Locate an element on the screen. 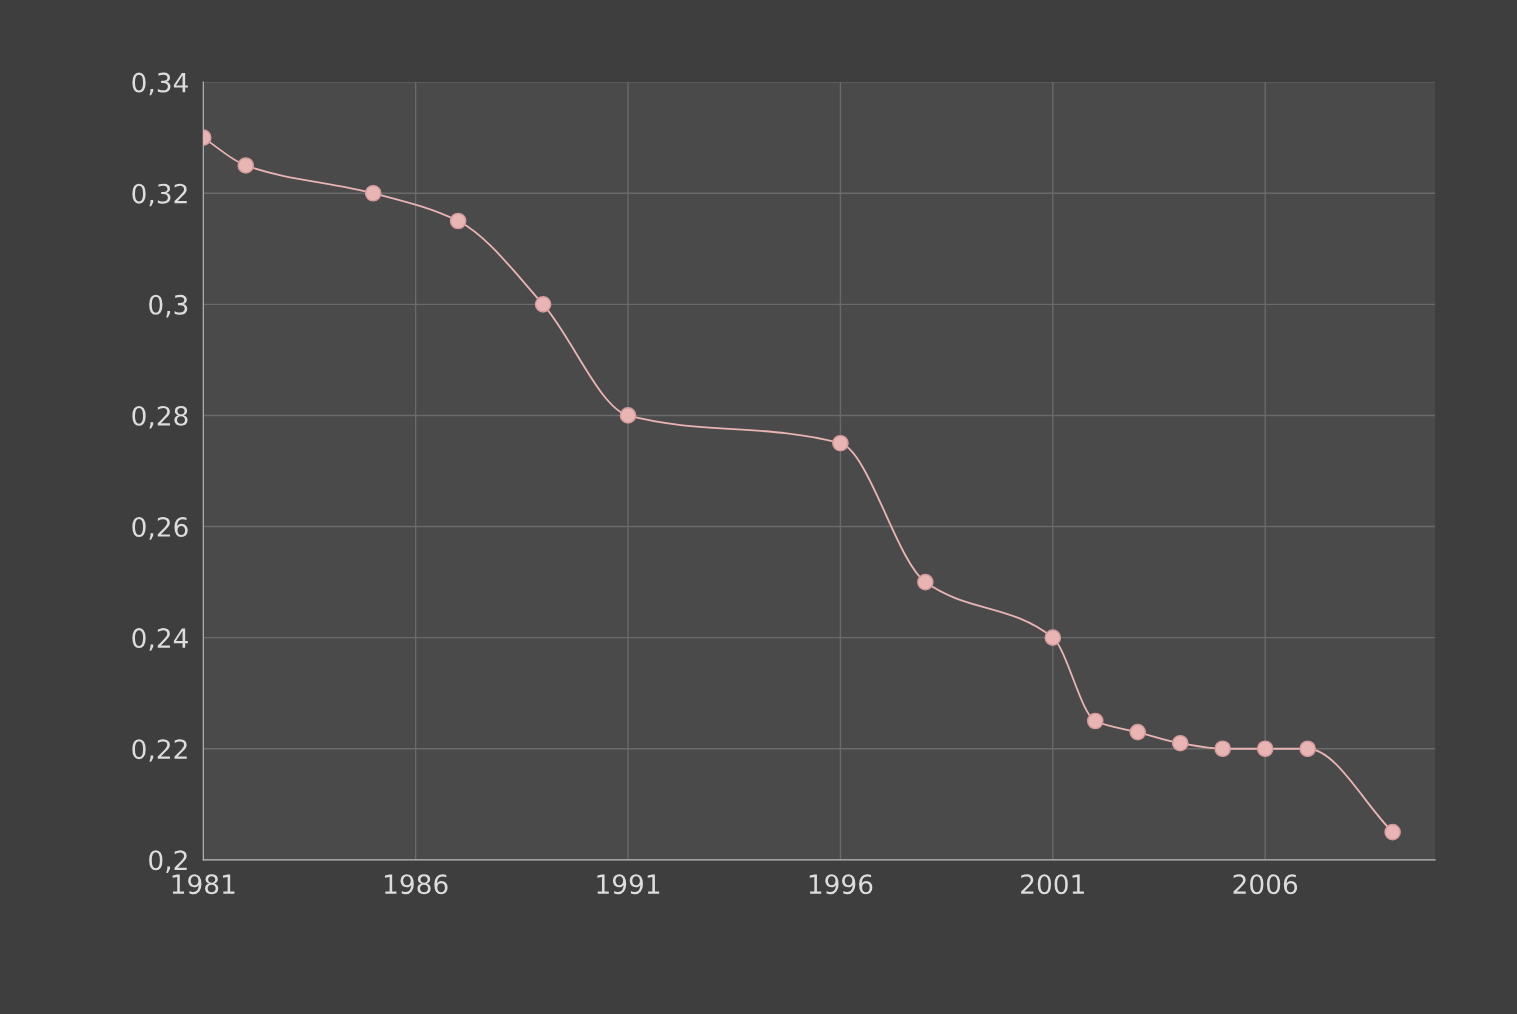 This screenshot has height=1014, width=1517. y-tick-label: 0,26 is located at coordinates (160, 528).